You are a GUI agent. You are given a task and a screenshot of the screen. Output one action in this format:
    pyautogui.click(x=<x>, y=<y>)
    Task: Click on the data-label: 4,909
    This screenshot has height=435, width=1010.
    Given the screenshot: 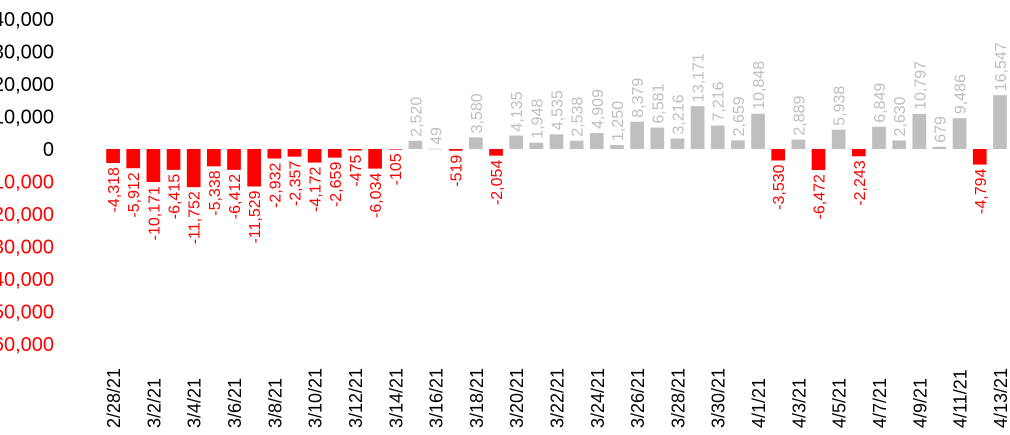 What is the action you would take?
    pyautogui.click(x=598, y=109)
    